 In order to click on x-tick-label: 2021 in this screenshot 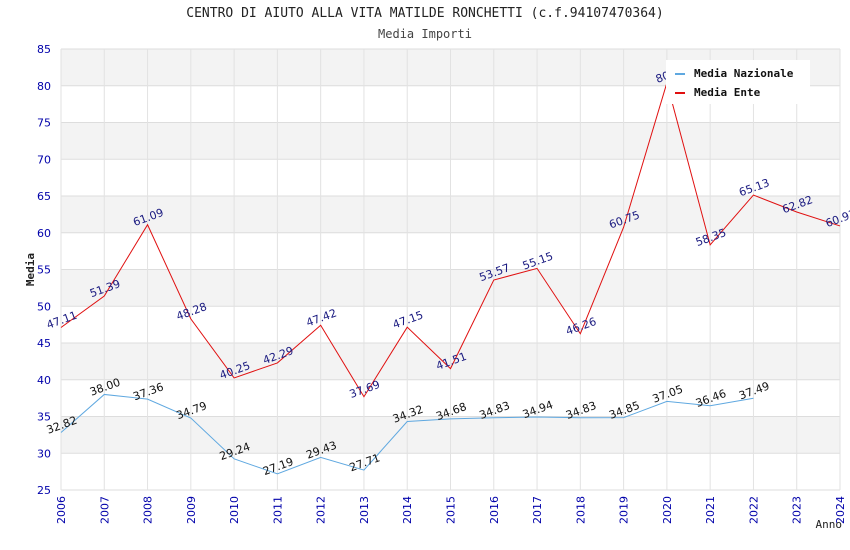, I will do `click(710, 510)`.